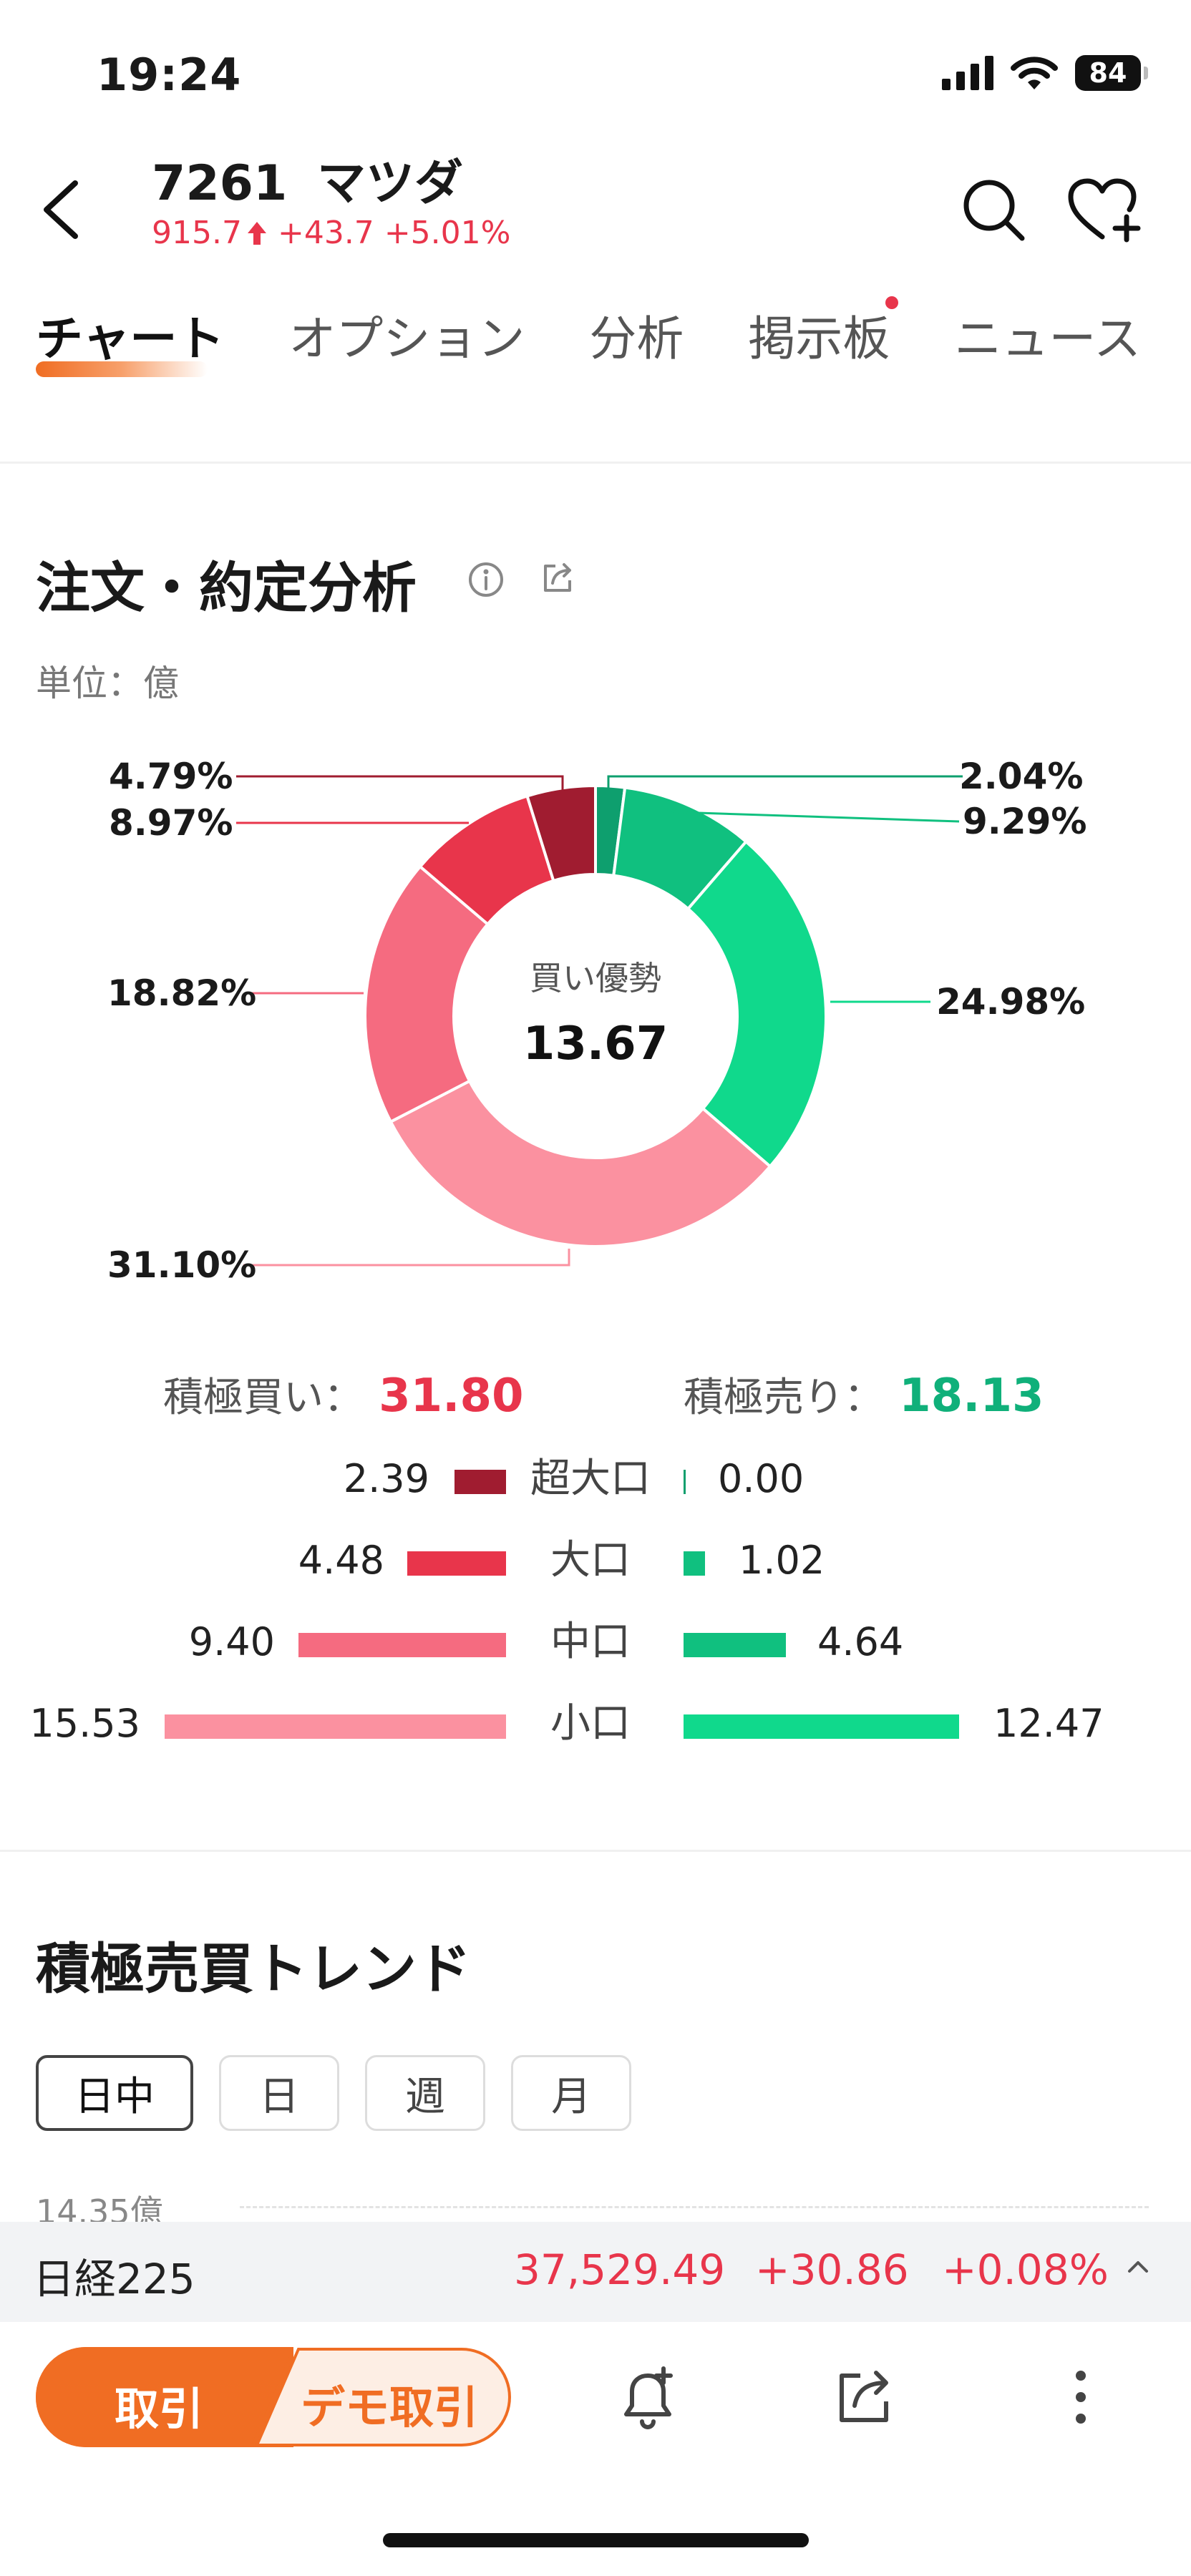  I want to click on slice-label-large-buy: 8.97%, so click(171, 823).